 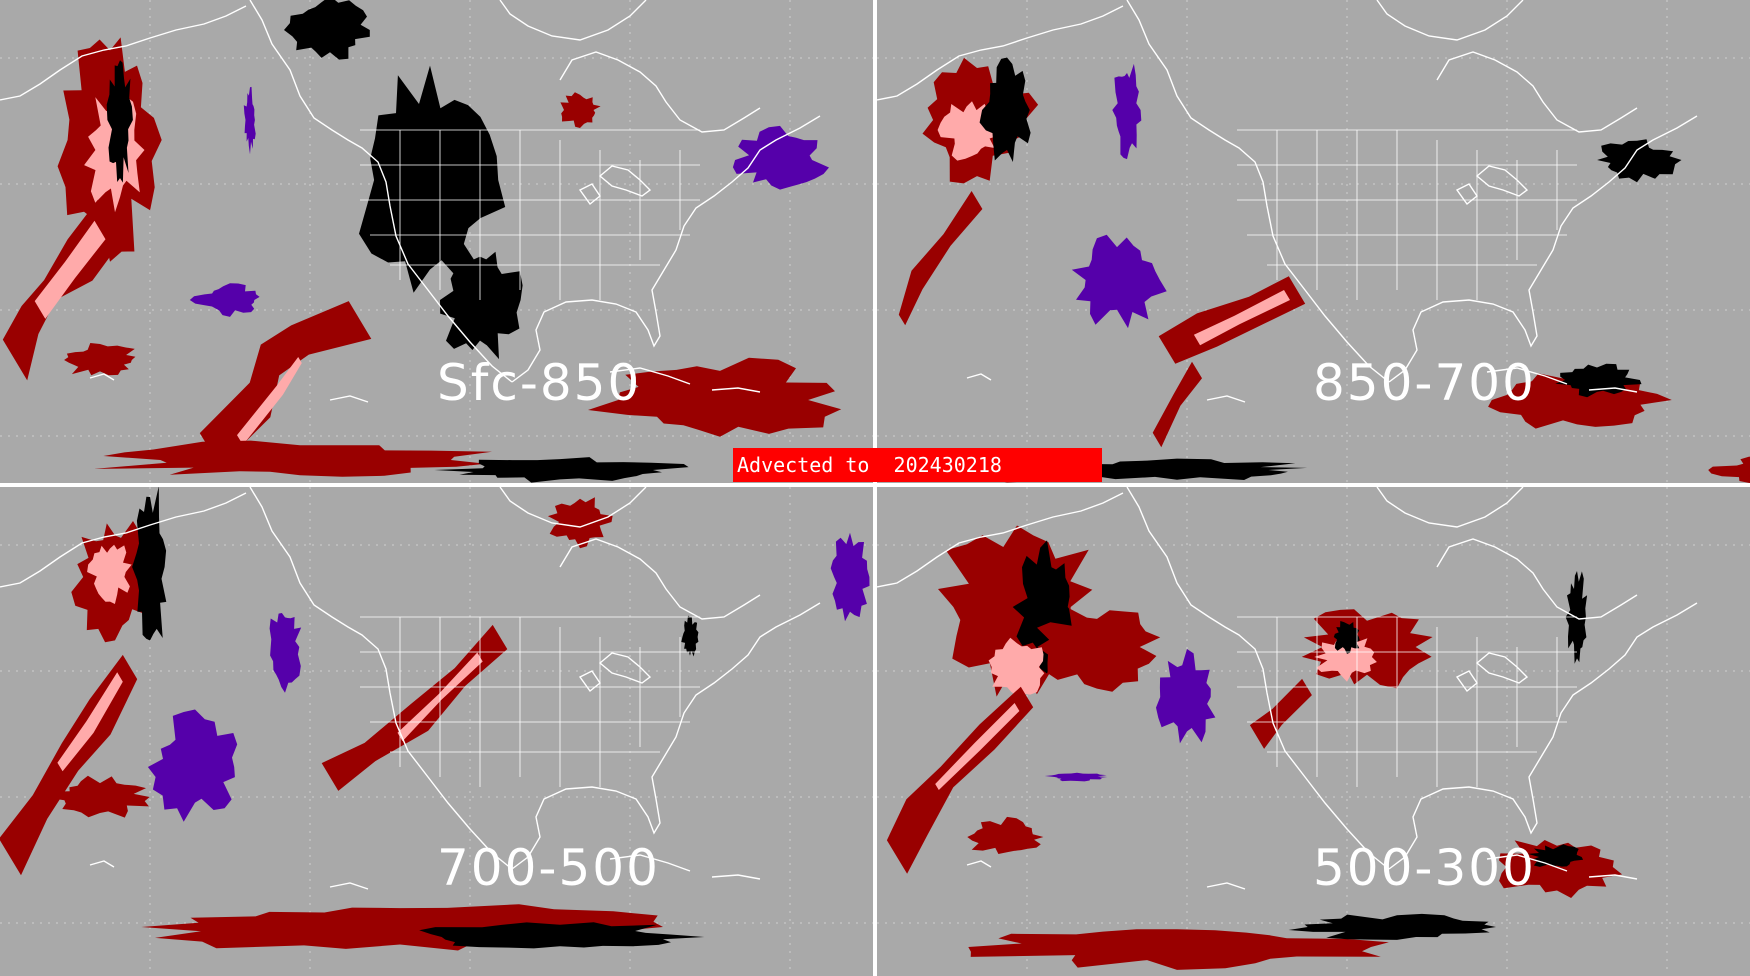 What do you see at coordinates (539, 383) in the screenshot?
I see `panel-layer-label: Sfc-850` at bounding box center [539, 383].